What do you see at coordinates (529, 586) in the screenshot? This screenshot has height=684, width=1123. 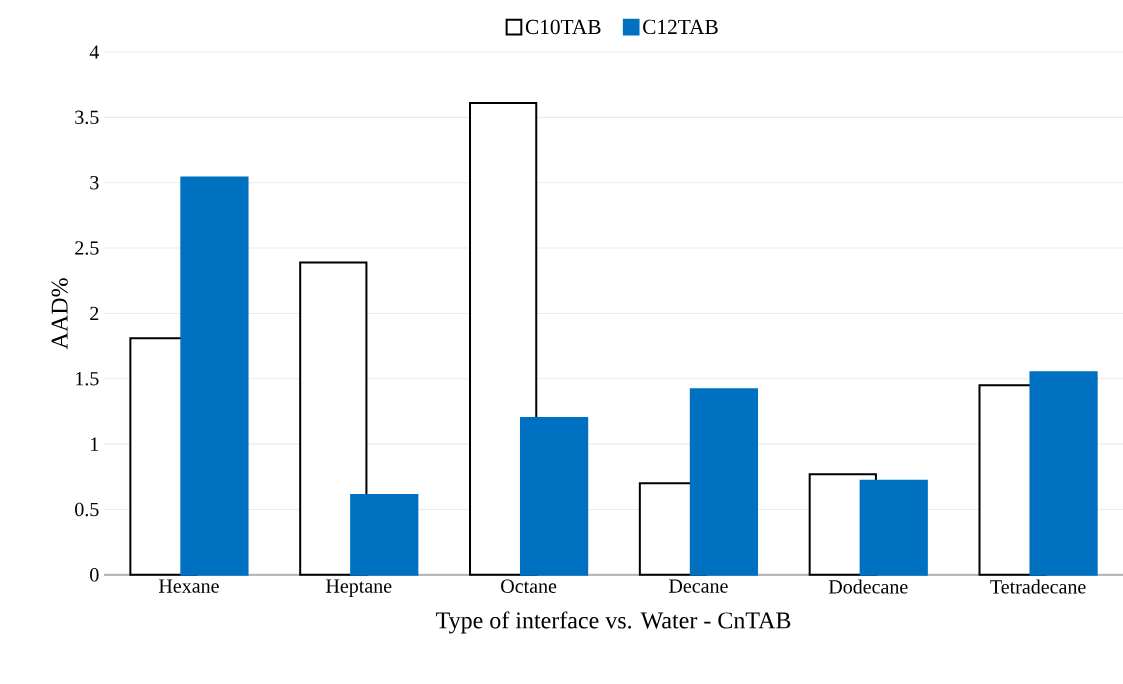 I see `x-tick-label: Octane` at bounding box center [529, 586].